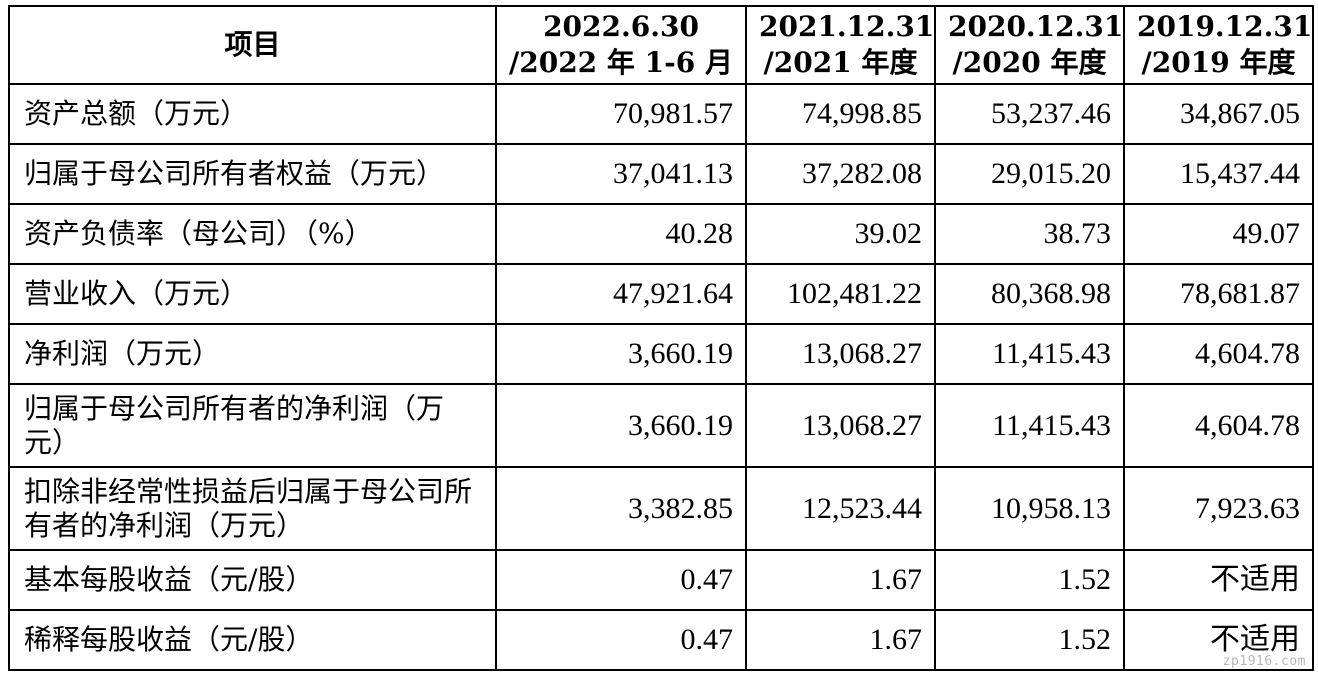  I want to click on row-label: 基本每股收益（元/股）, so click(252, 580).